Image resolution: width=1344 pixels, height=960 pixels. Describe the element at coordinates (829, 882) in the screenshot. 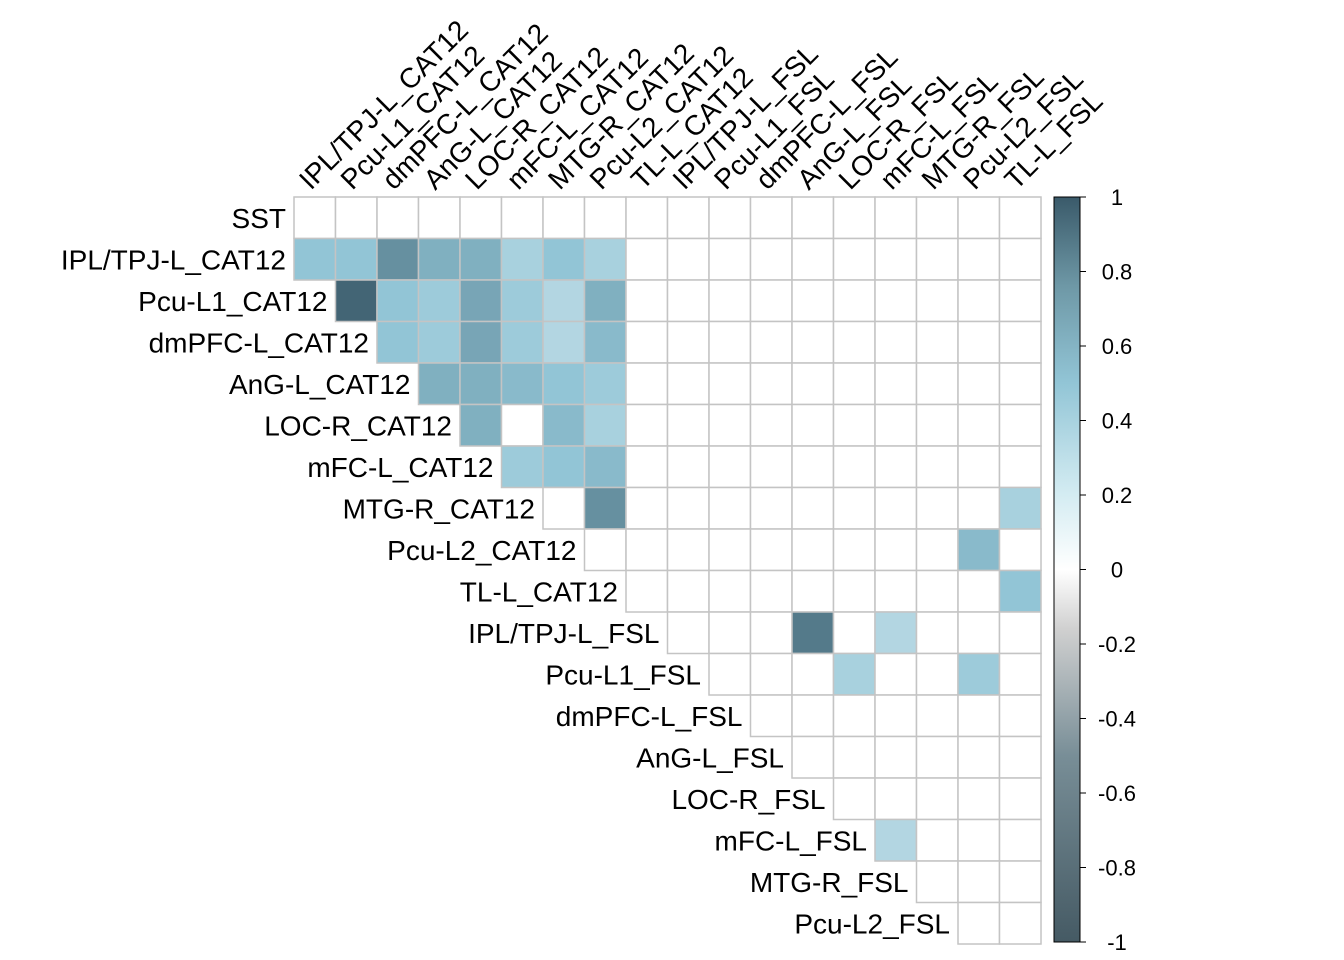

I see `row-label: MTG-R_FSL` at that location.